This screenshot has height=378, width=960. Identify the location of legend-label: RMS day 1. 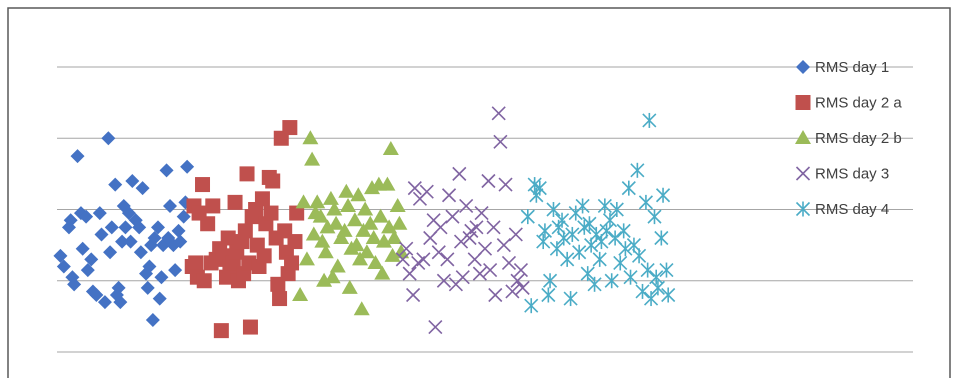
(852, 67).